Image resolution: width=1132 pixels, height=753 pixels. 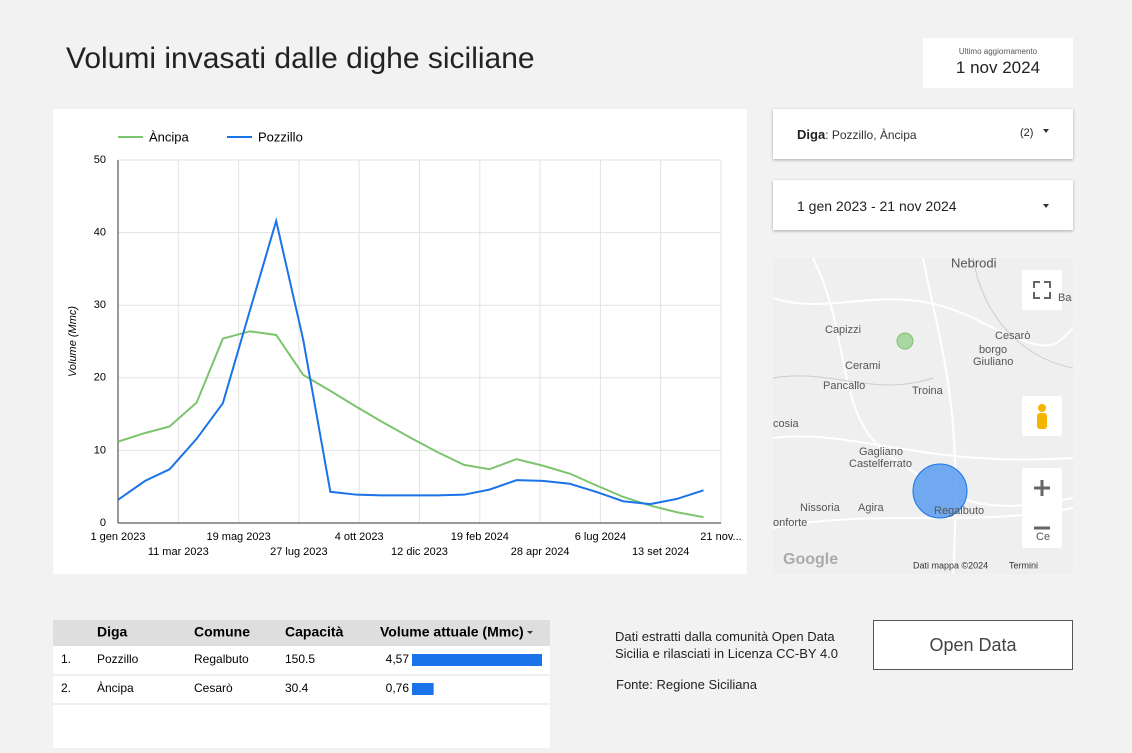 What do you see at coordinates (398, 688) in the screenshot?
I see `volume-label: 0,76` at bounding box center [398, 688].